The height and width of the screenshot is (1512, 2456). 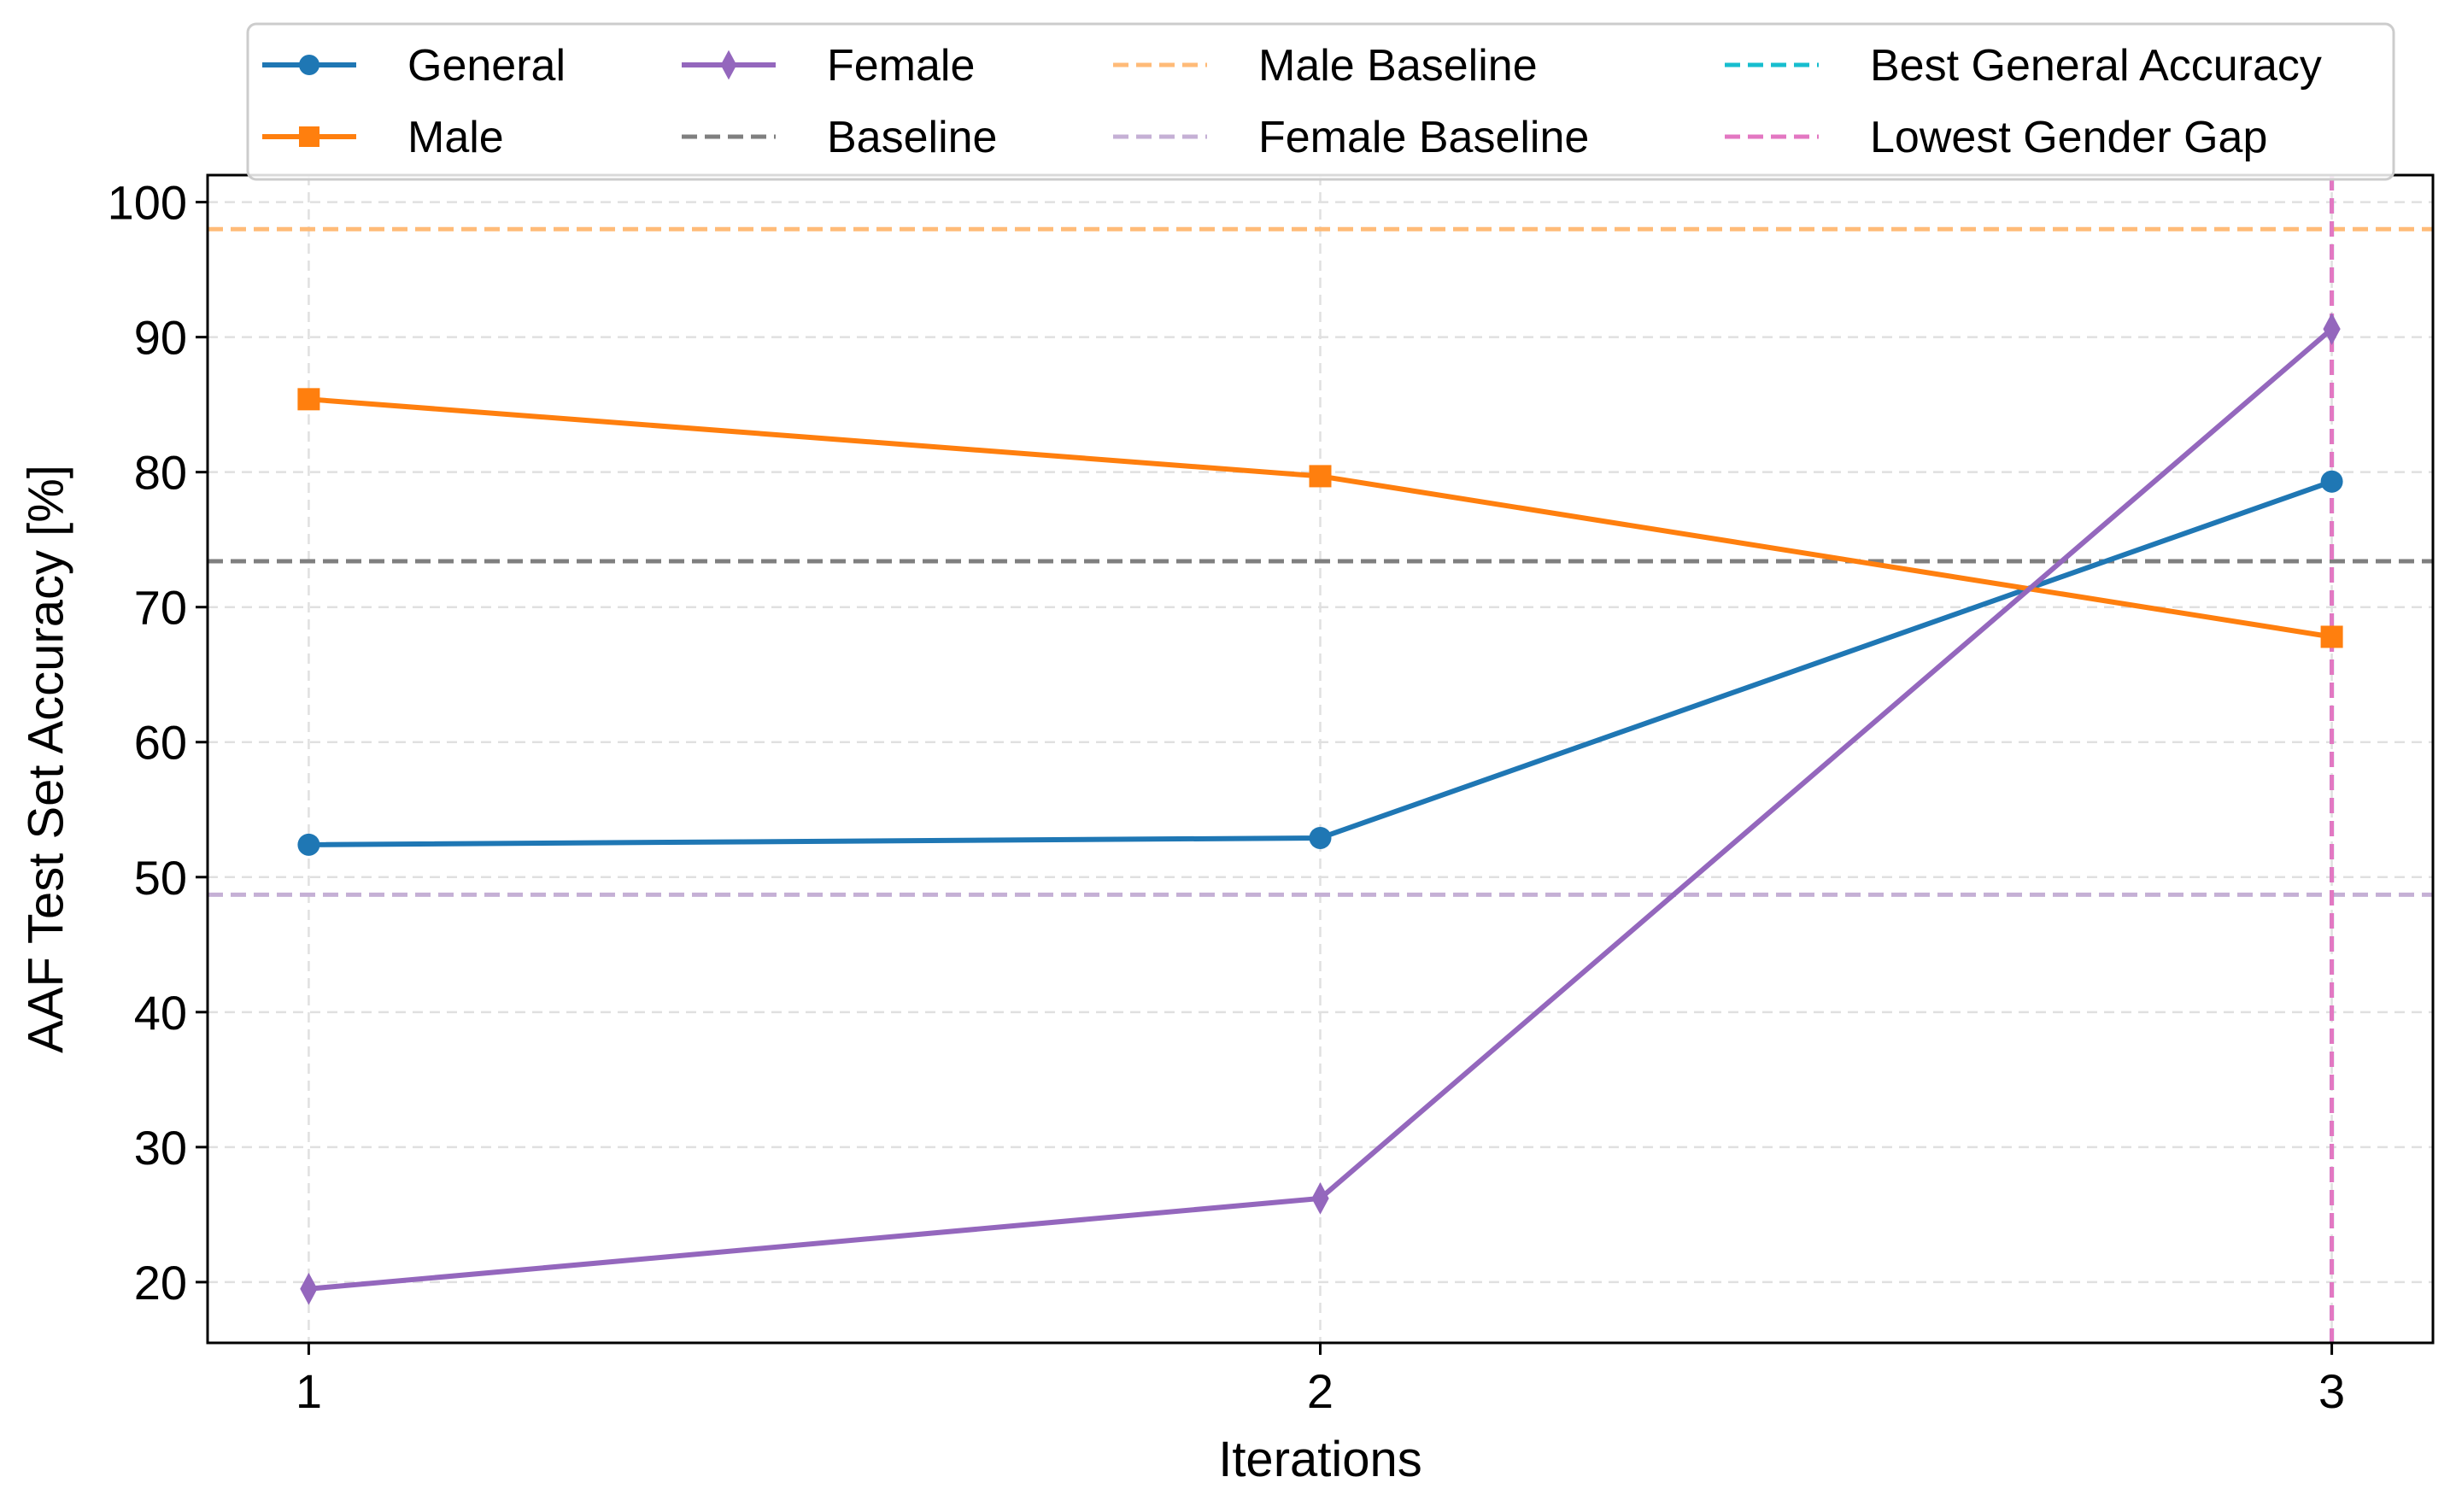 I want to click on legend-label: Male, so click(x=455, y=137).